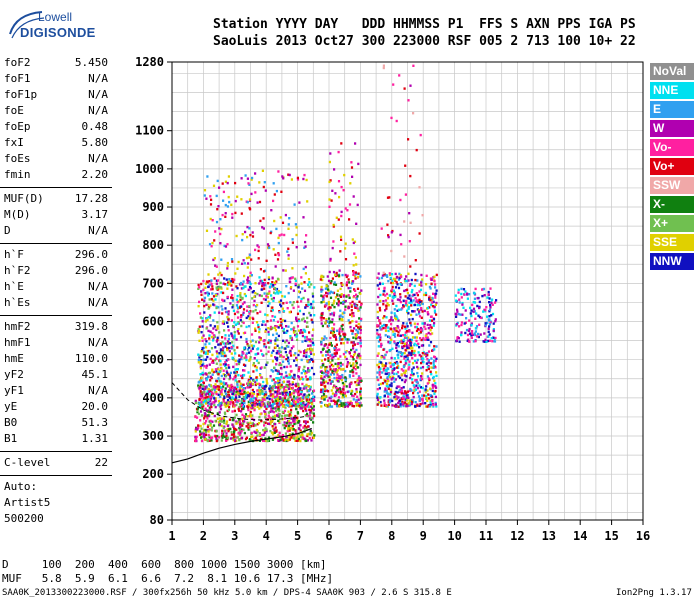 Image resolution: width=700 pixels, height=600 pixels. What do you see at coordinates (153, 436) in the screenshot?
I see `y-tick-label: 300` at bounding box center [153, 436].